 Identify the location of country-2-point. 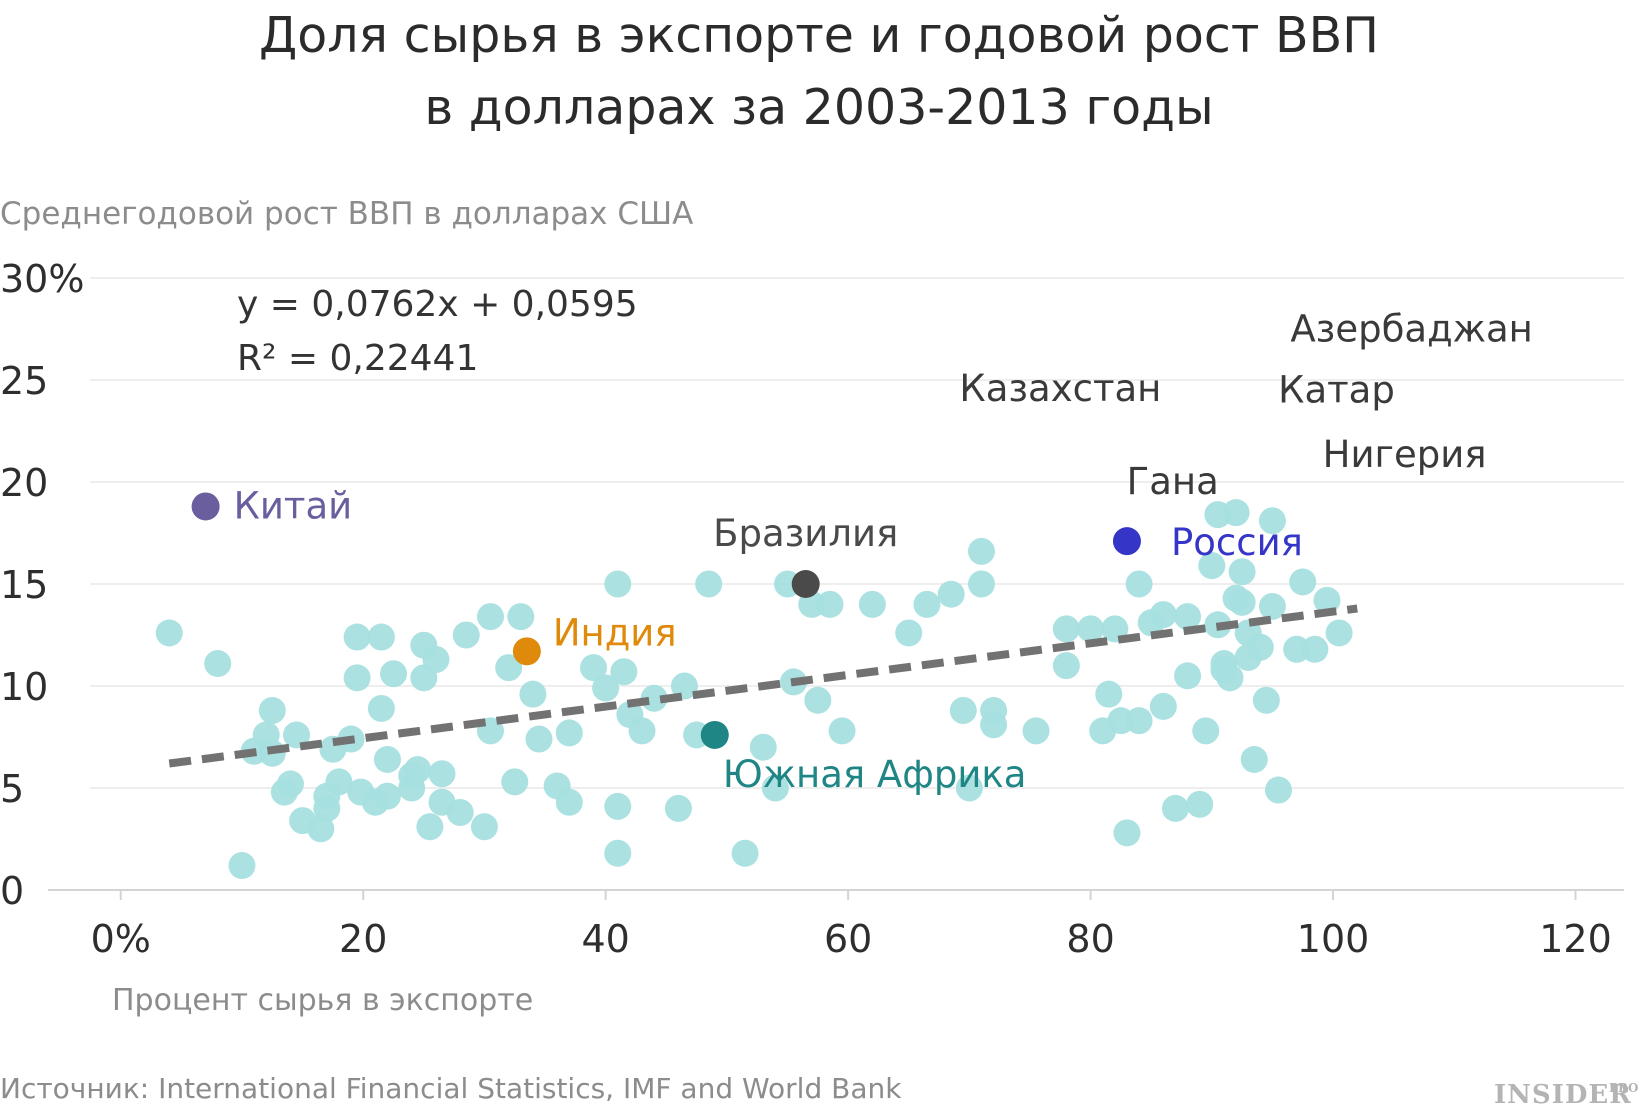
(805, 584).